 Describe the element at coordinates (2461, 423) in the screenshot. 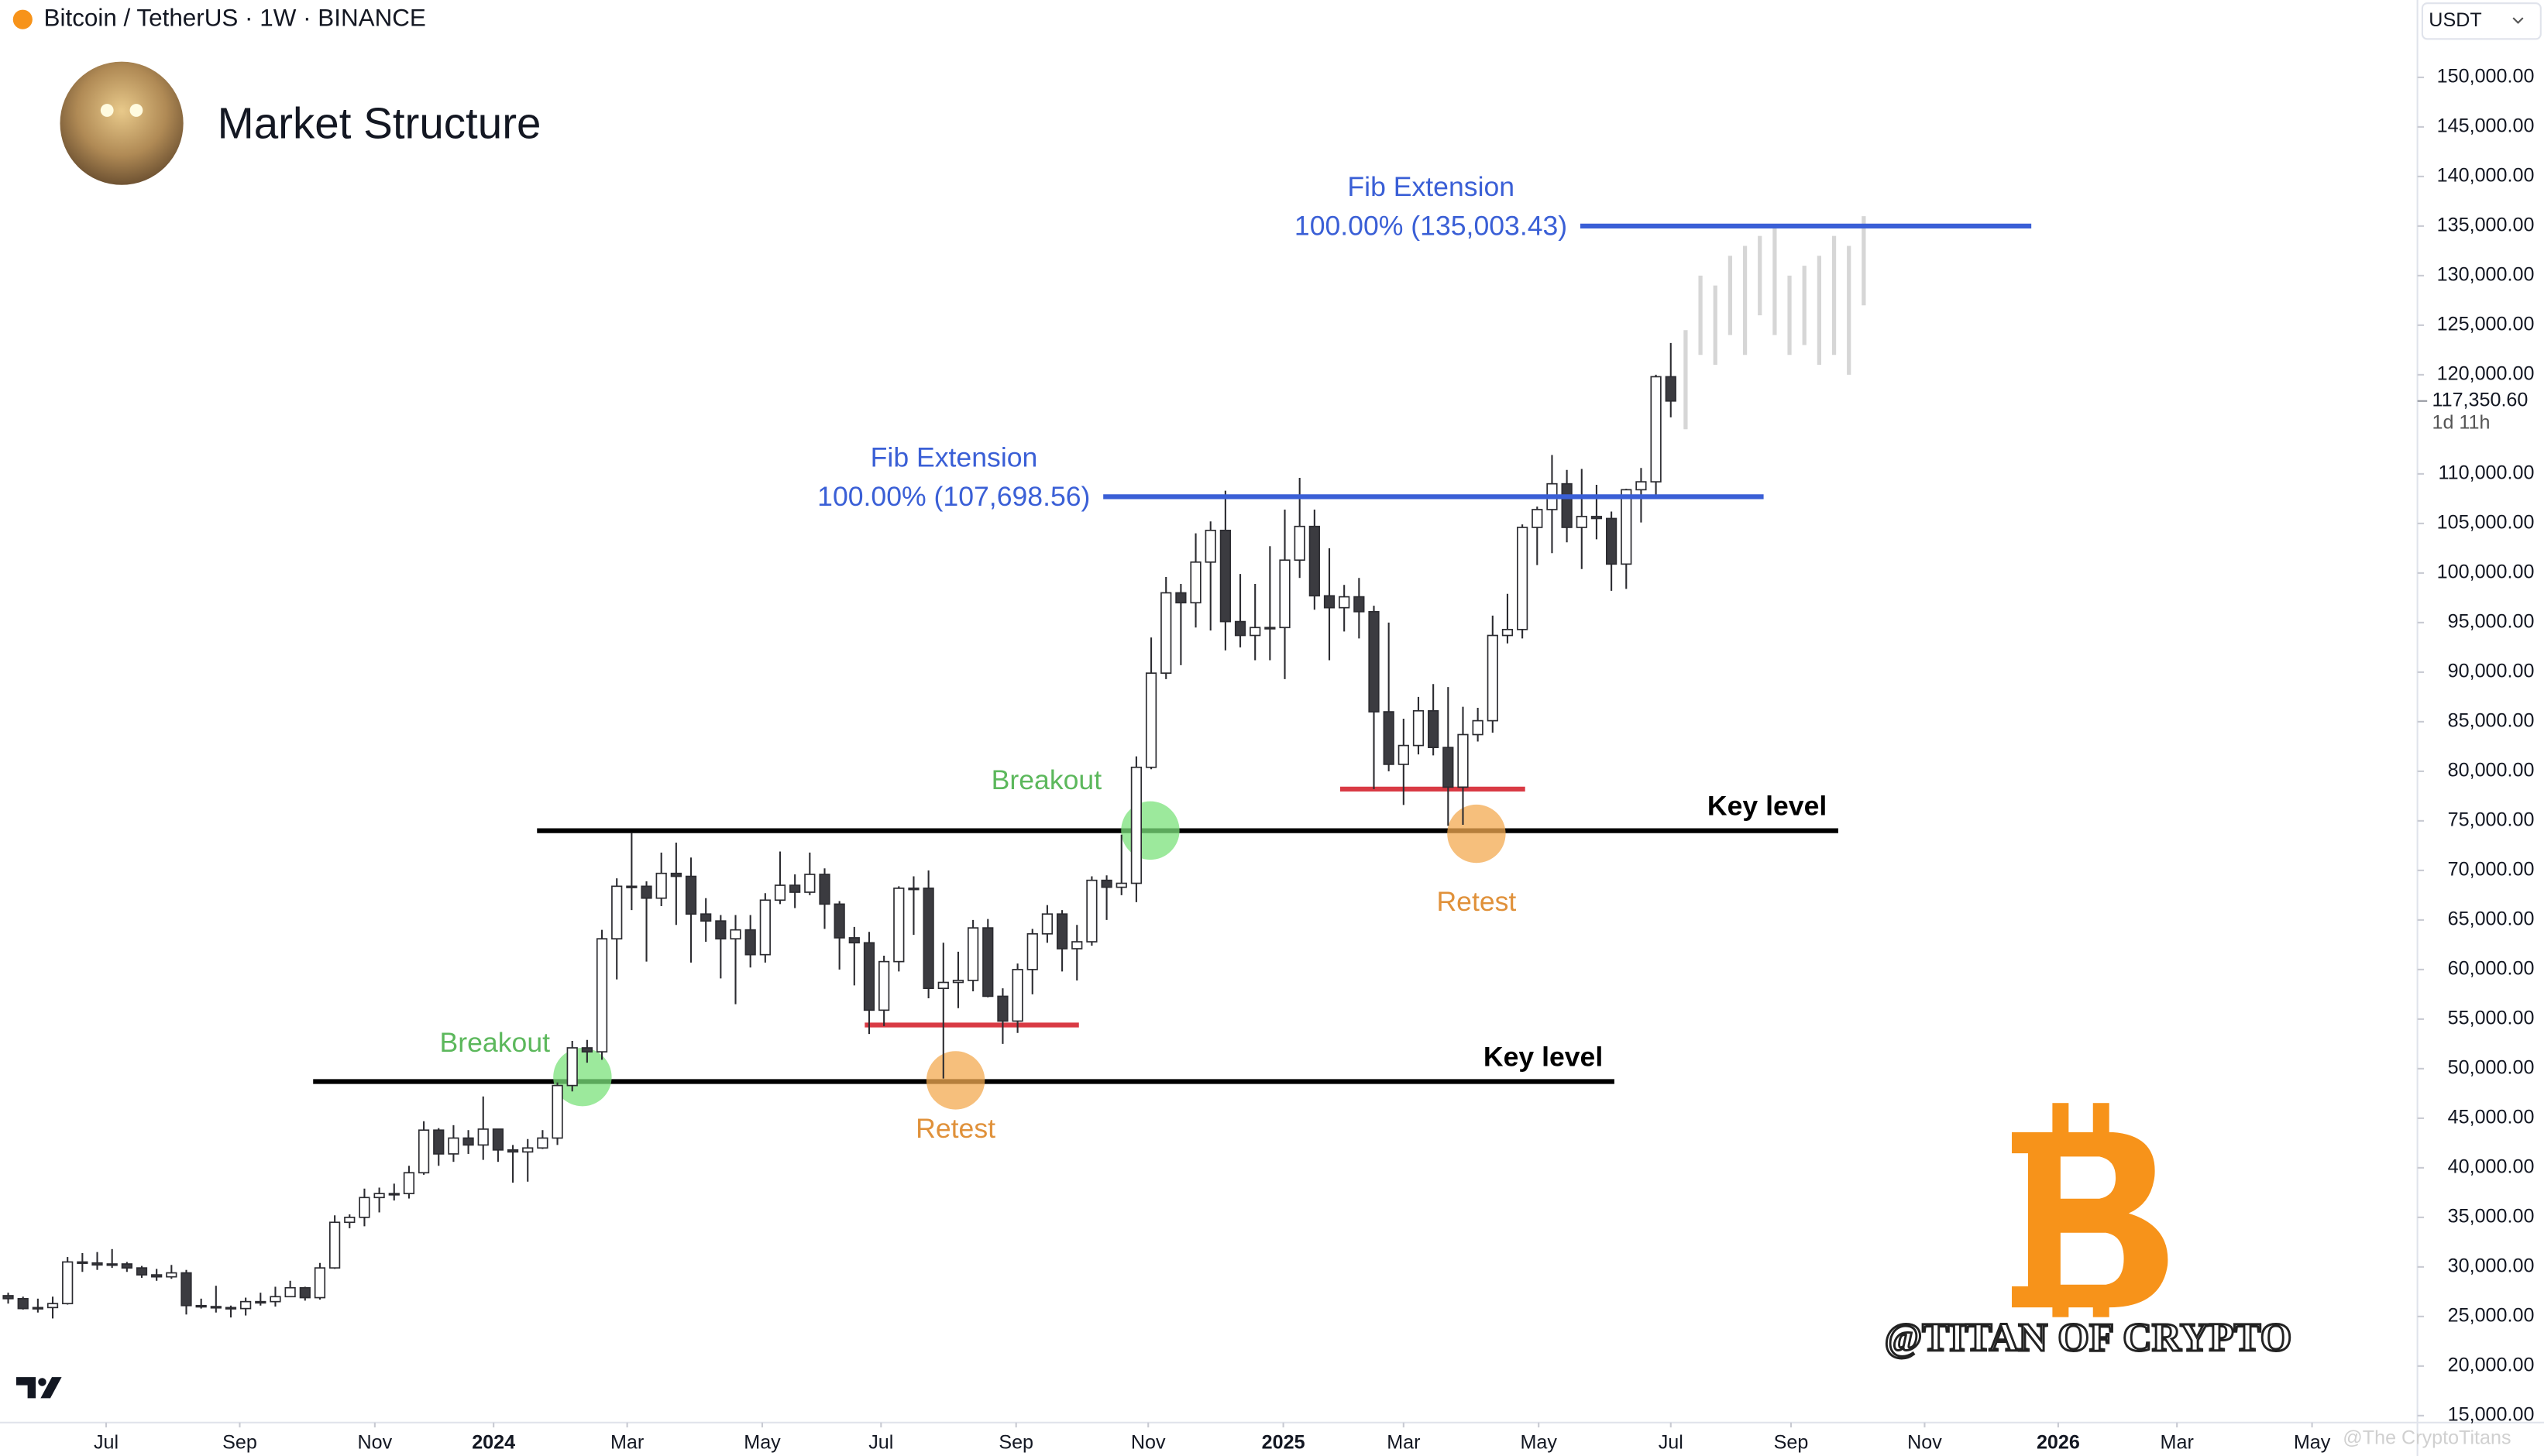

I see `countdown: 1d 11h` at that location.